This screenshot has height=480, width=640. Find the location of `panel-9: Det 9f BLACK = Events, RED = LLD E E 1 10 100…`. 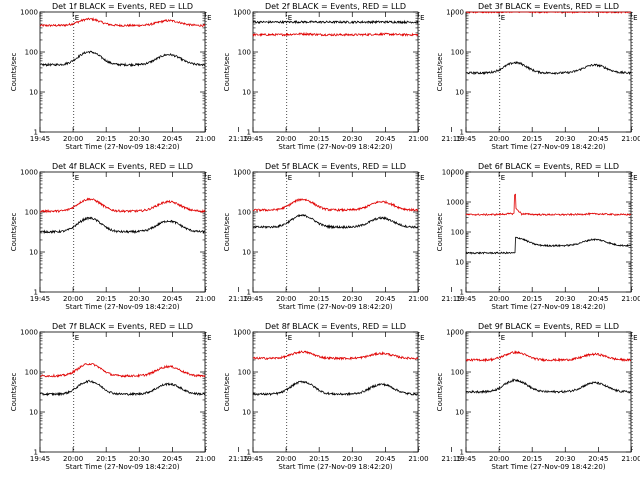

panel-9: Det 9f BLACK = Events, RED = LLD E E 1 10 100… is located at coordinates (538, 396).